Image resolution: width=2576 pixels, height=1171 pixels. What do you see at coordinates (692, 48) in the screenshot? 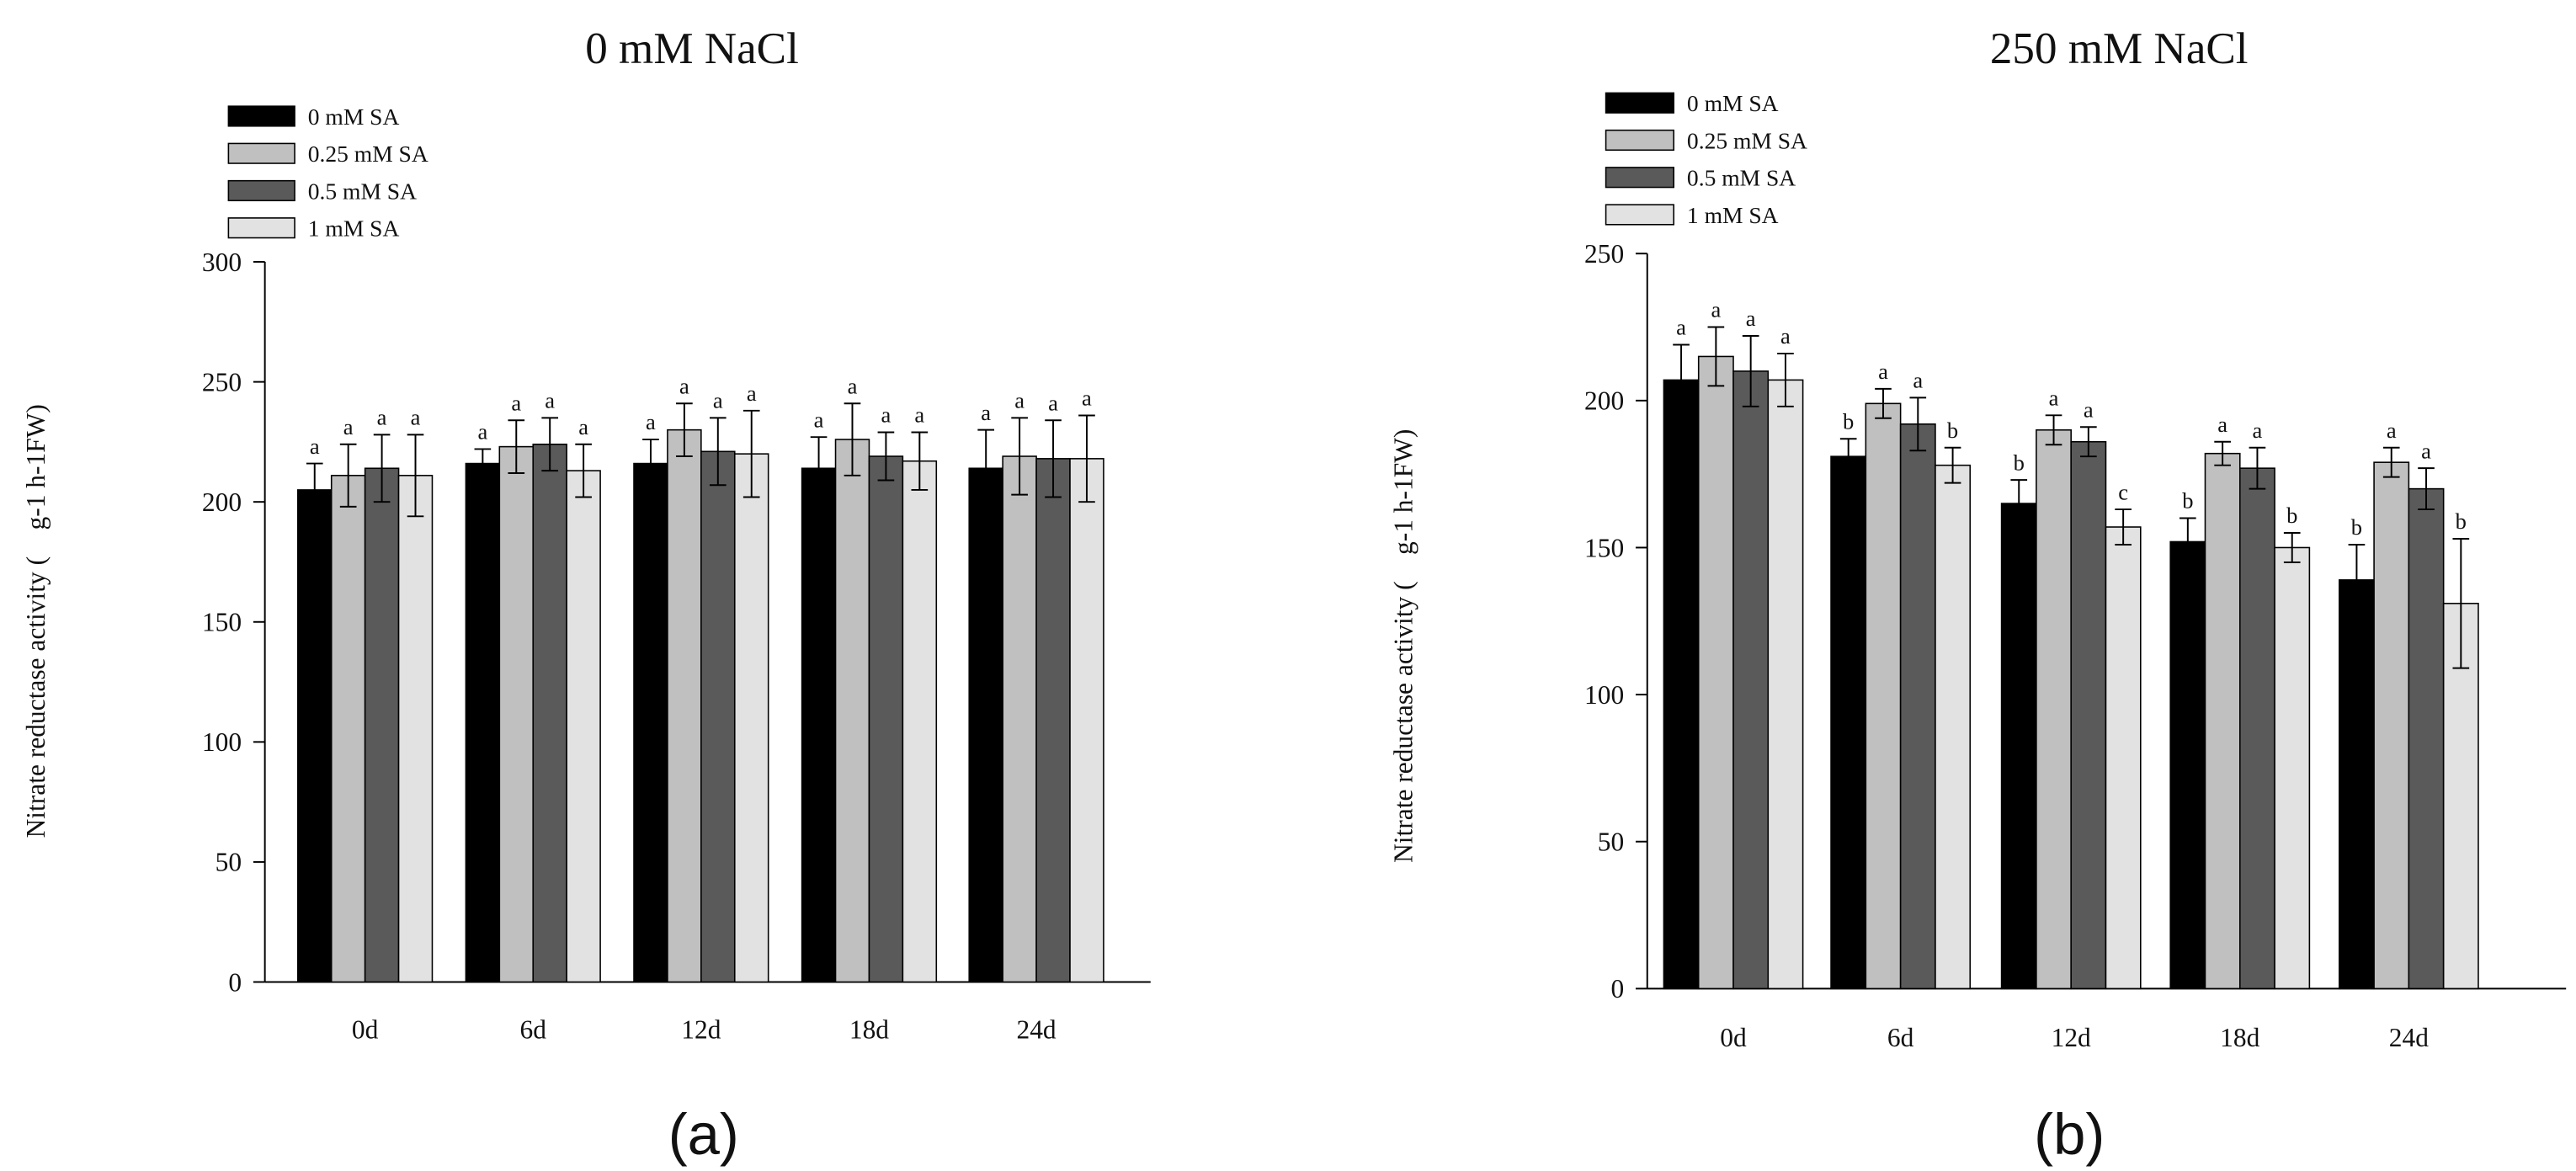
I see `chart-title: 0 mM NaCl` at bounding box center [692, 48].